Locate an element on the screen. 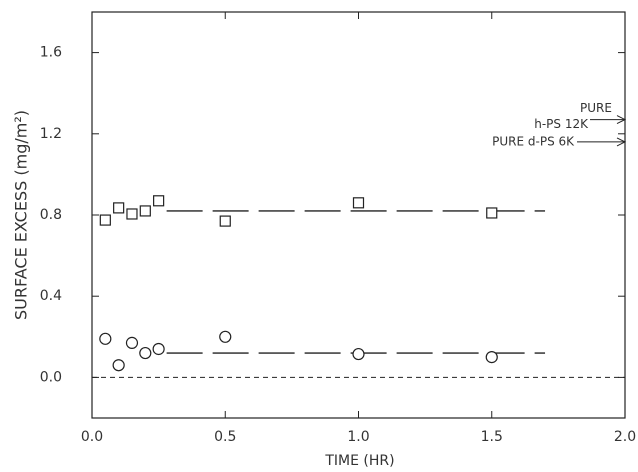 The width and height of the screenshot is (638, 472). x-axis-title: TIME (HR) is located at coordinates (359, 461).